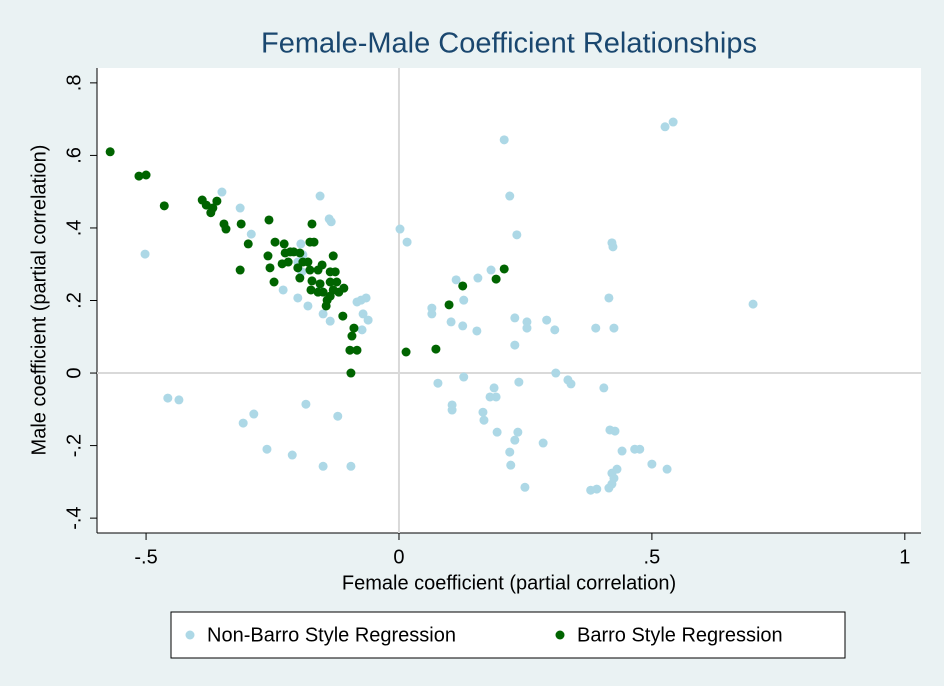 This screenshot has width=944, height=686. I want to click on legend-label: Non-Barro Style Regression, so click(331, 635).